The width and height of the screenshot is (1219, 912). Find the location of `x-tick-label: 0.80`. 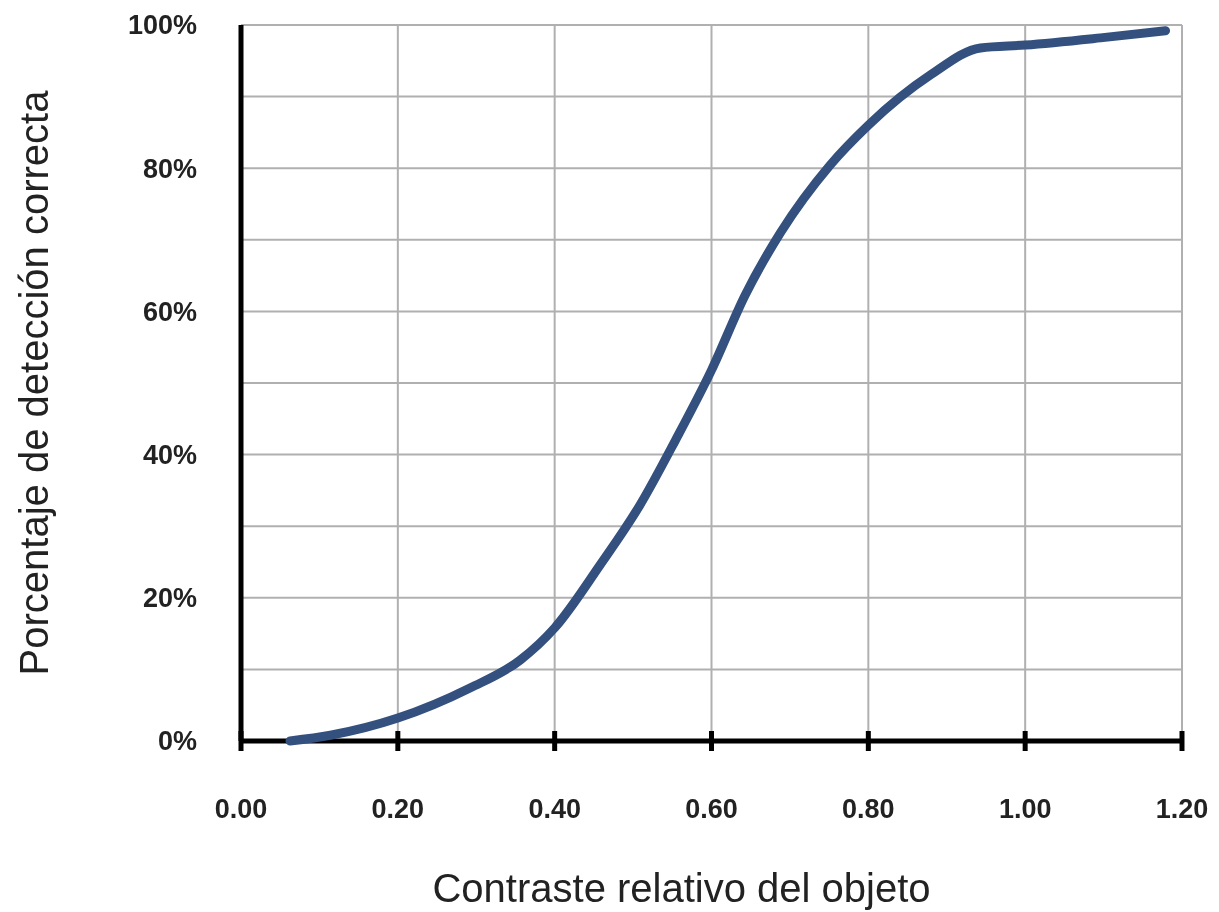

x-tick-label: 0.80 is located at coordinates (868, 809).